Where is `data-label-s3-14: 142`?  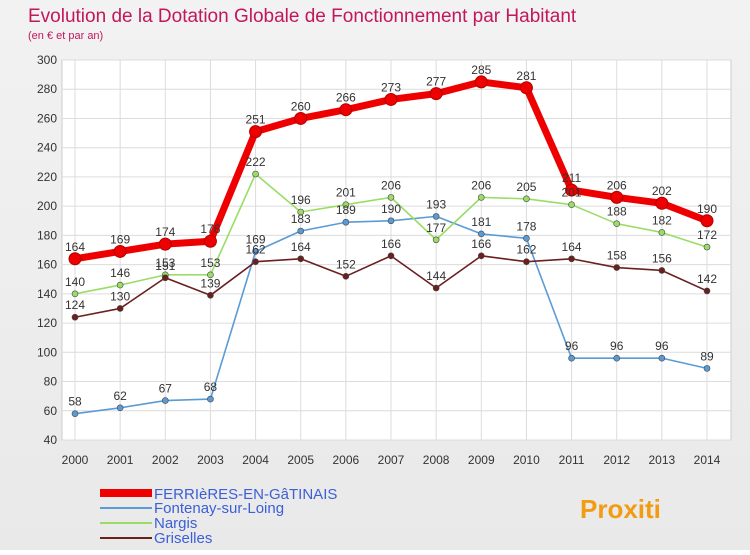
data-label-s3-14: 142 is located at coordinates (707, 279).